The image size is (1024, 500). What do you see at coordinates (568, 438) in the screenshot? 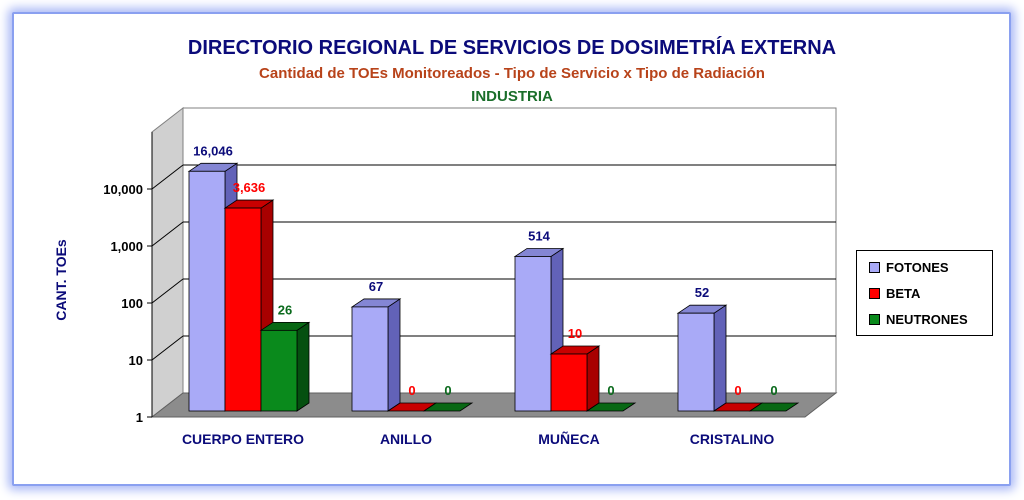
I see `x-category-label: MUÑECA` at bounding box center [568, 438].